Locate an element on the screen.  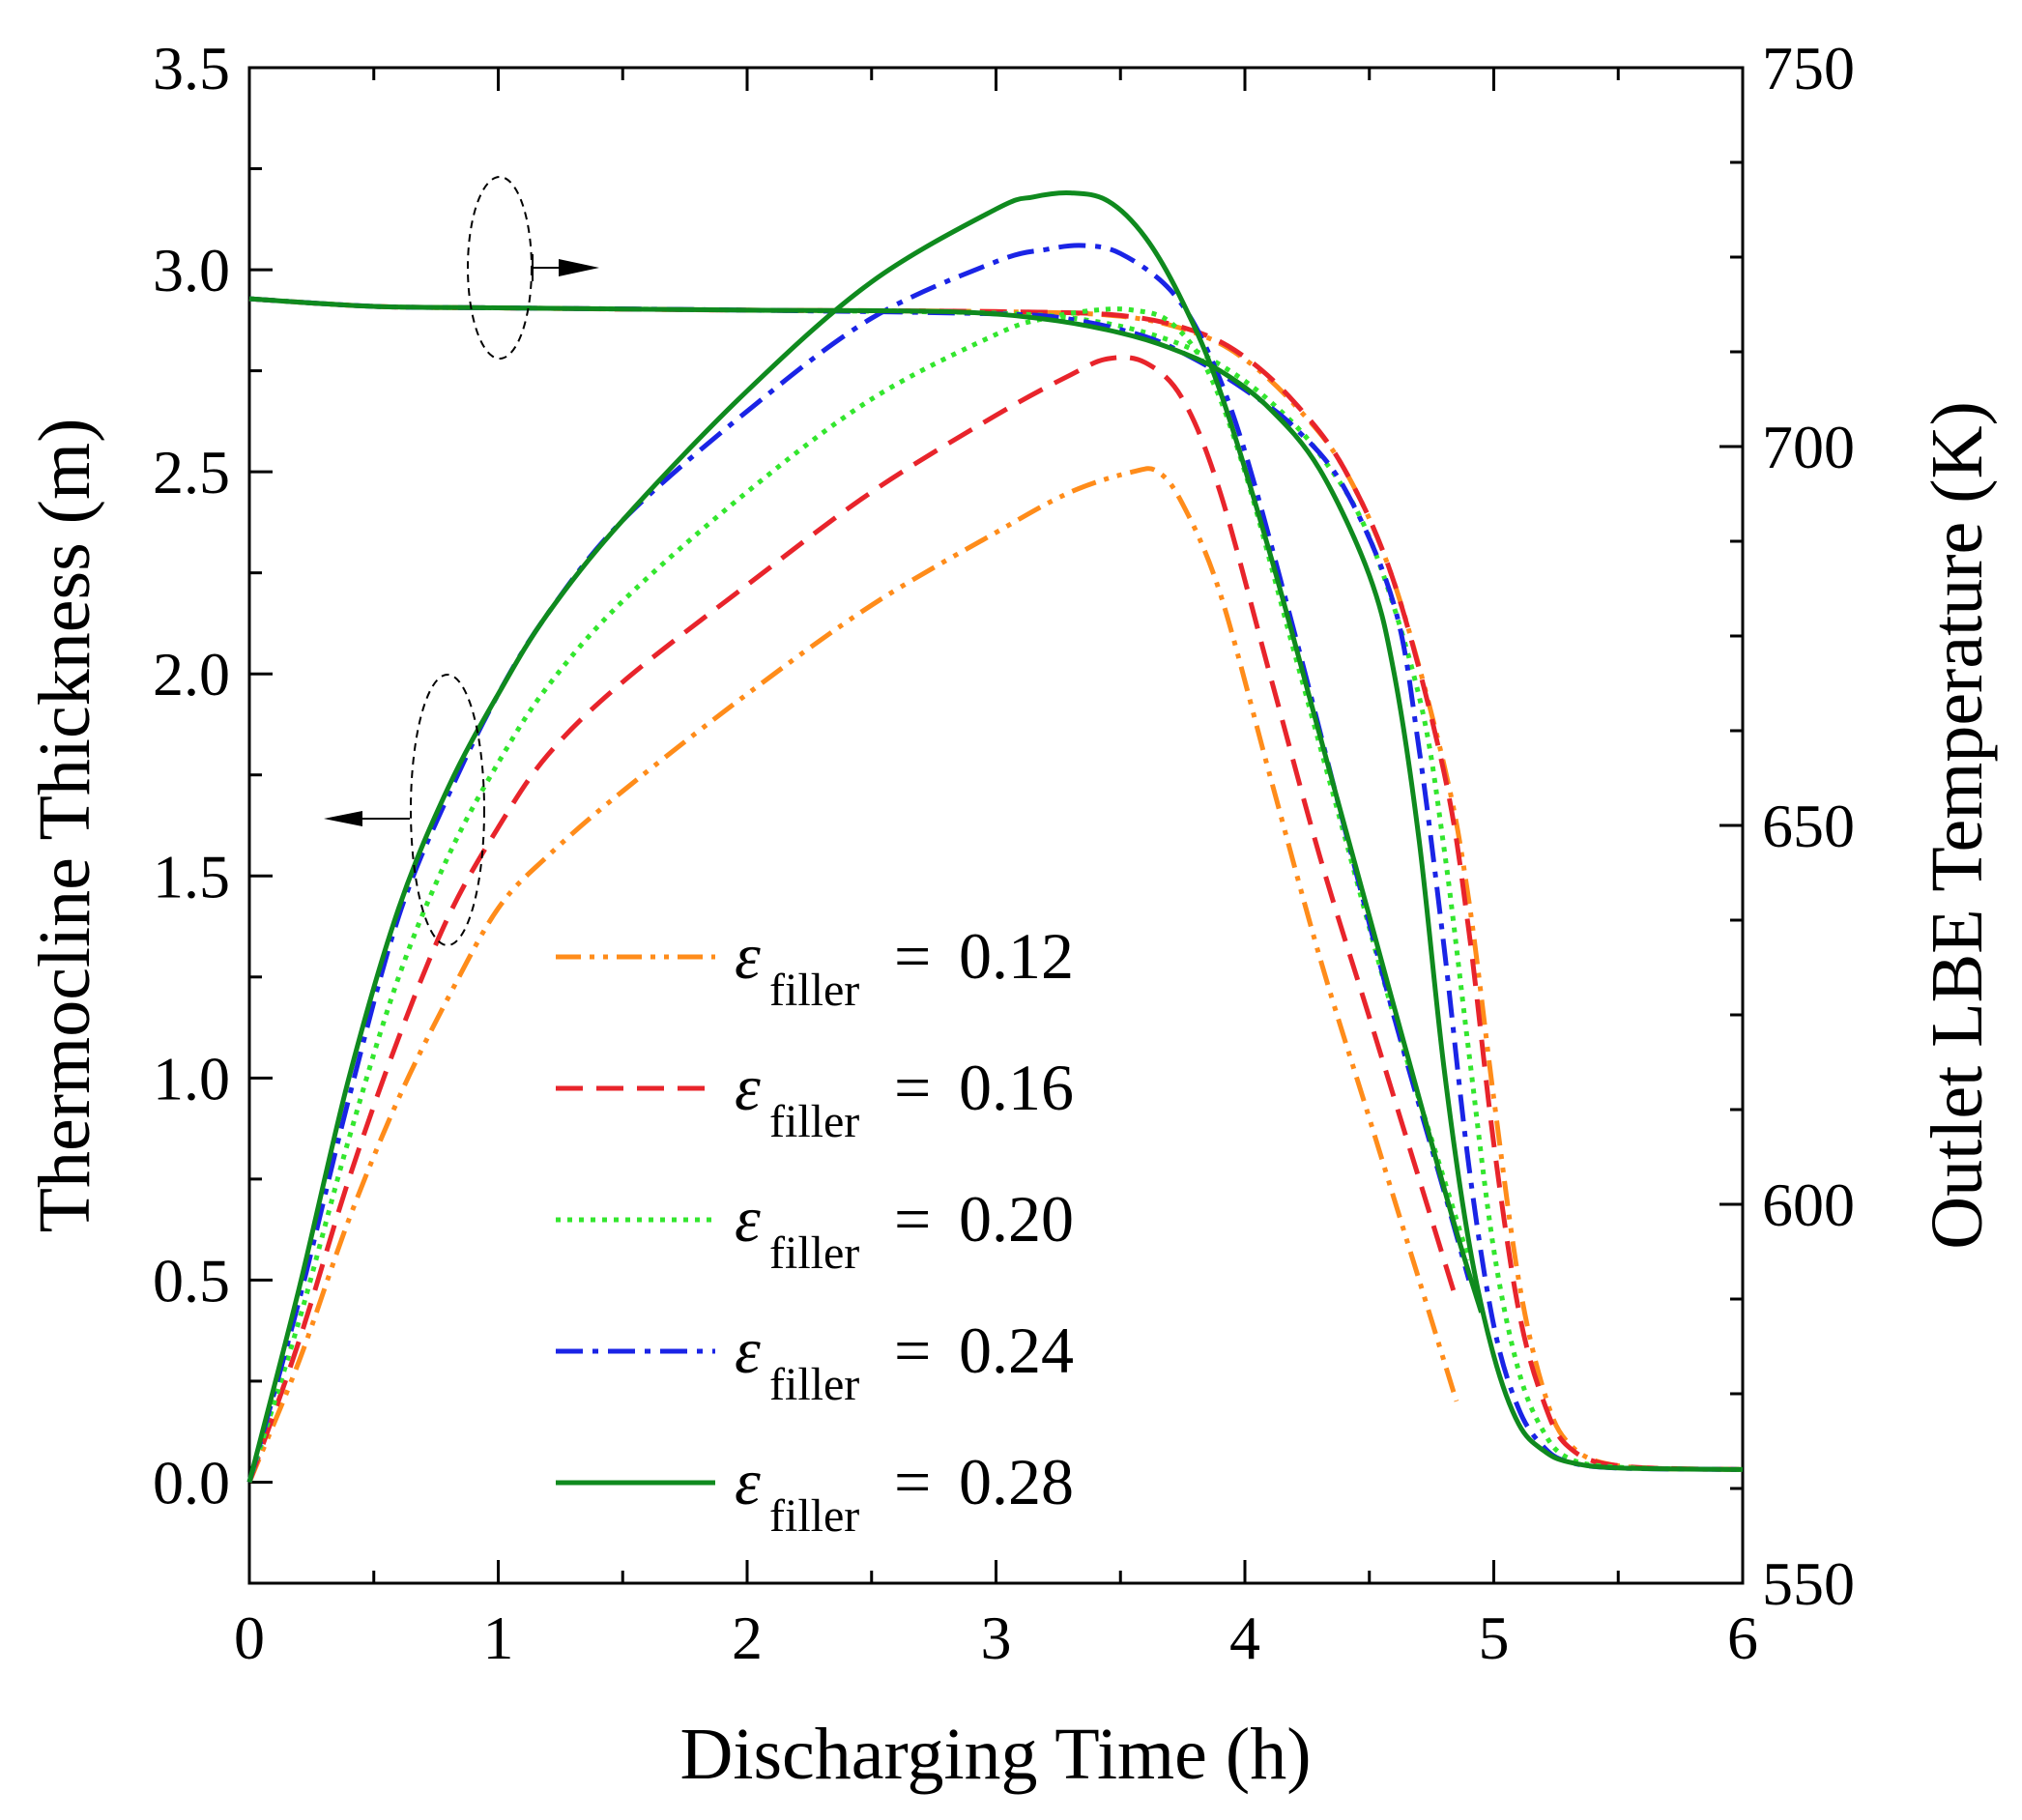
legend-value-4: 0.28 is located at coordinates (1016, 1482).